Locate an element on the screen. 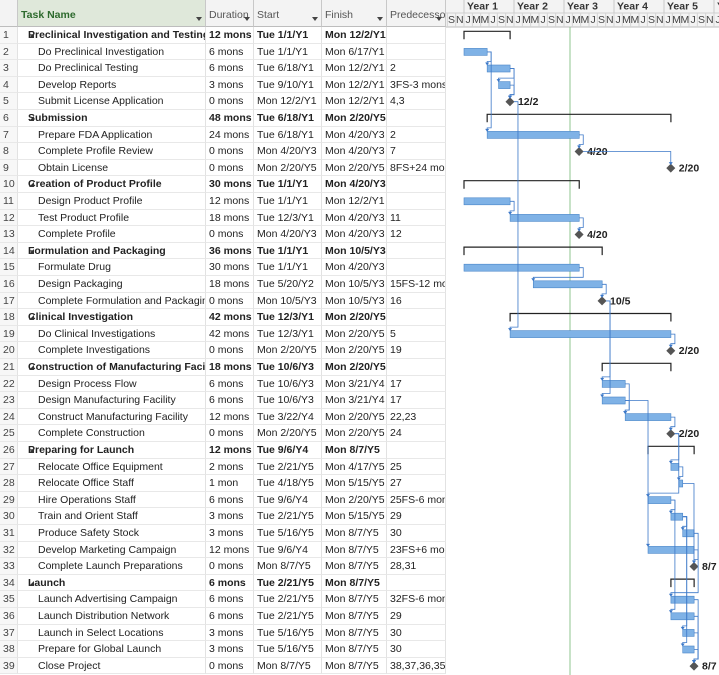  cell-name: Design Packaging is located at coordinates (112, 284).